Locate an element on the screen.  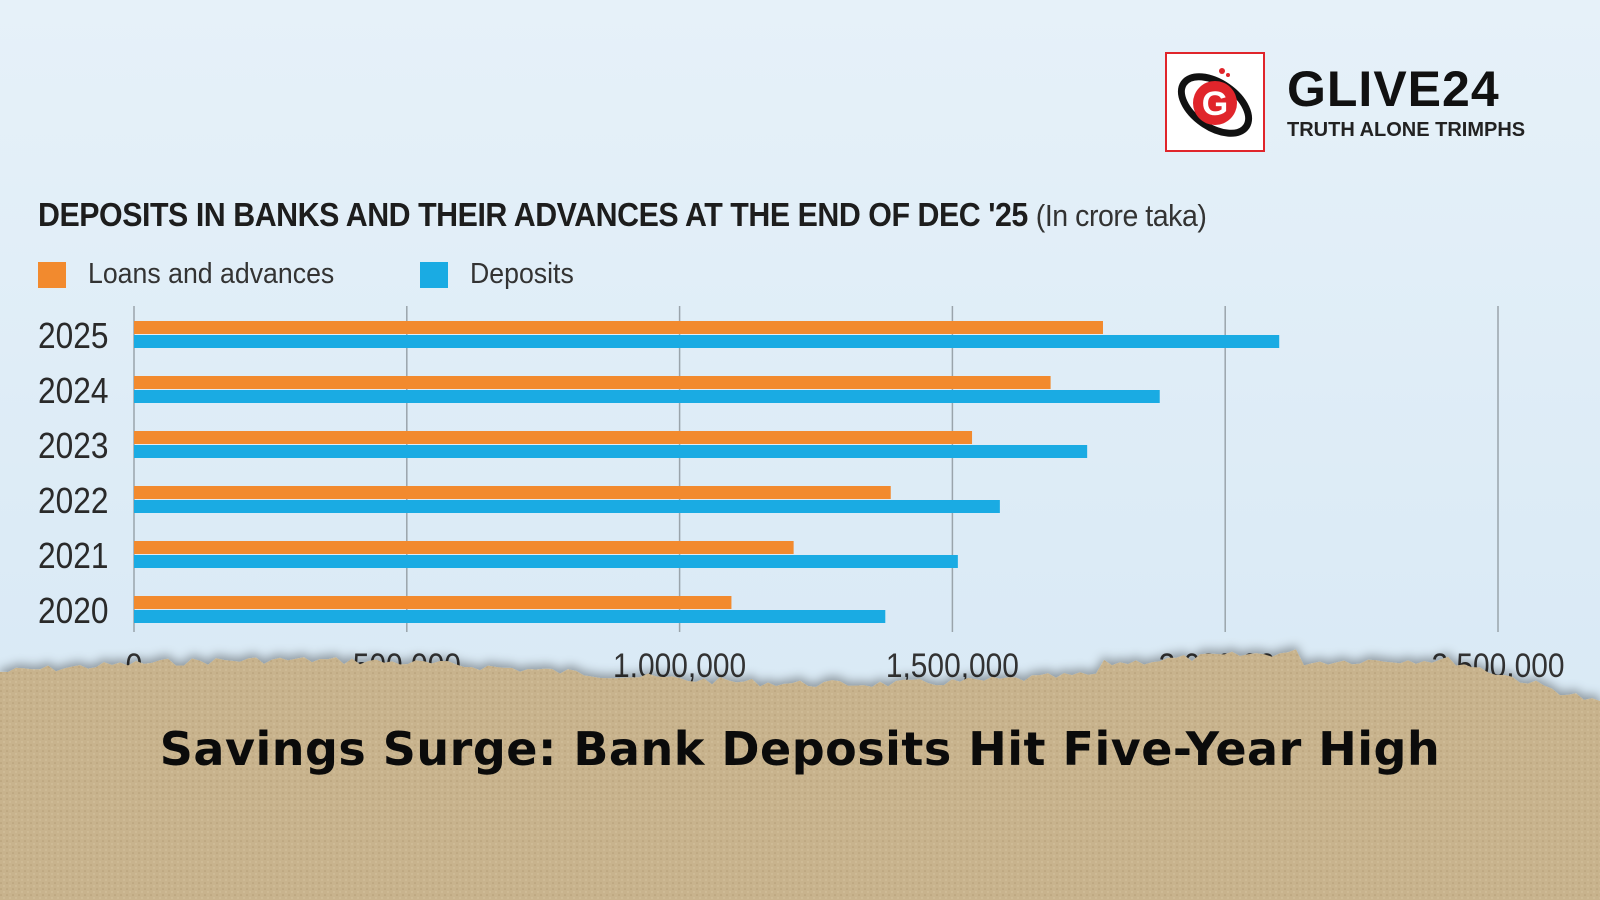
legend-swatch-loans is located at coordinates (52, 274).